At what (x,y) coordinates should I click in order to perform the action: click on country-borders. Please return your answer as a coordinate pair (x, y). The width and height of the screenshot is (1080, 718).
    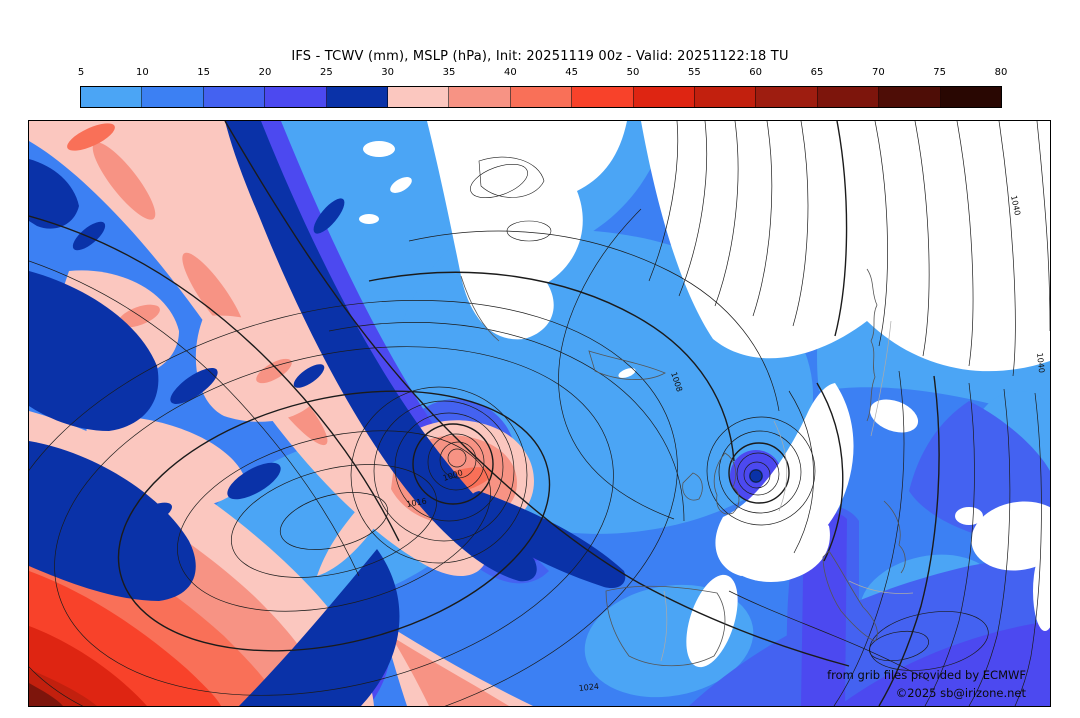
    Looking at the image, I should click on (787, 491).